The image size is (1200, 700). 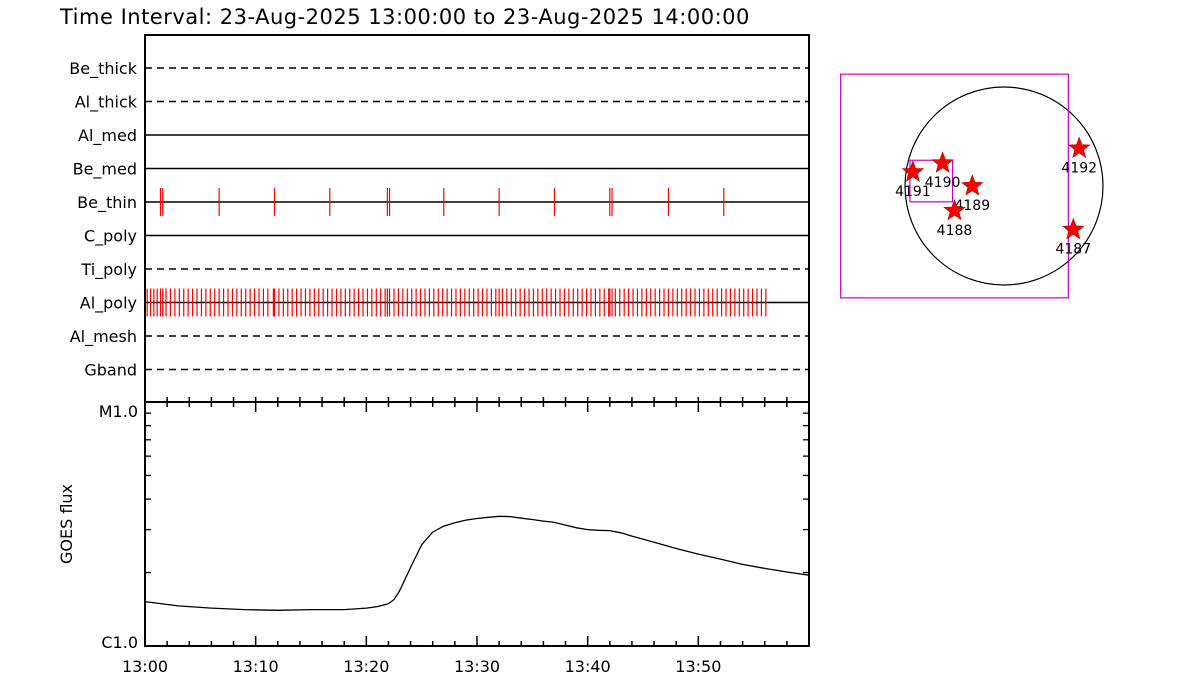 What do you see at coordinates (110, 370) in the screenshot?
I see `filter-label-gband: Gband` at bounding box center [110, 370].